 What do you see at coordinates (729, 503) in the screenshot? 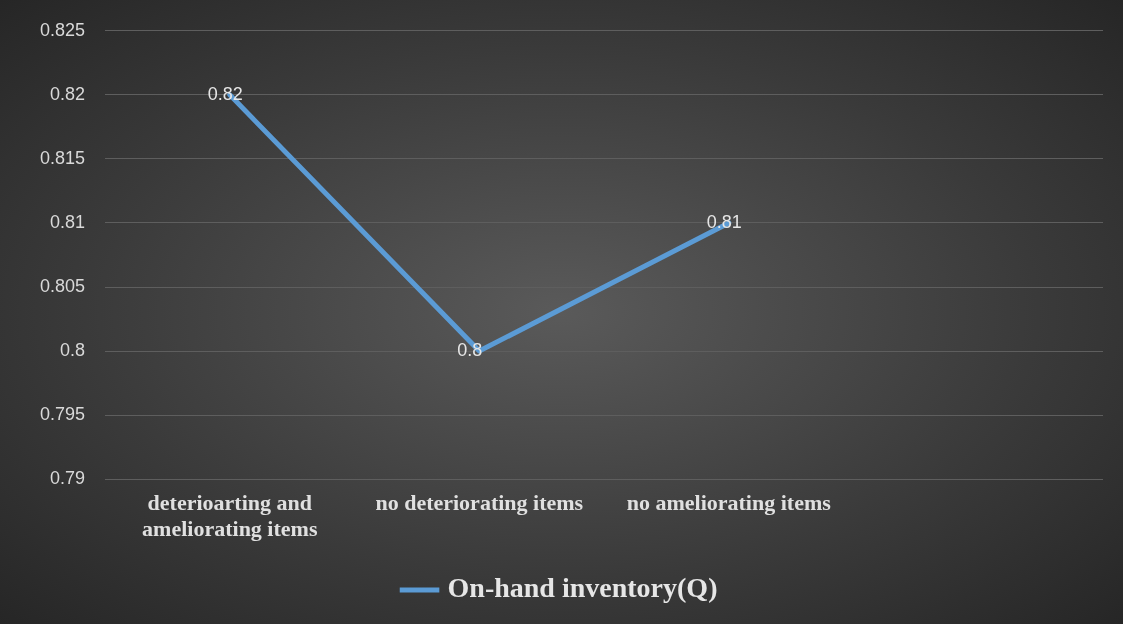
I see `x-tick-label: no ameliorating items` at bounding box center [729, 503].